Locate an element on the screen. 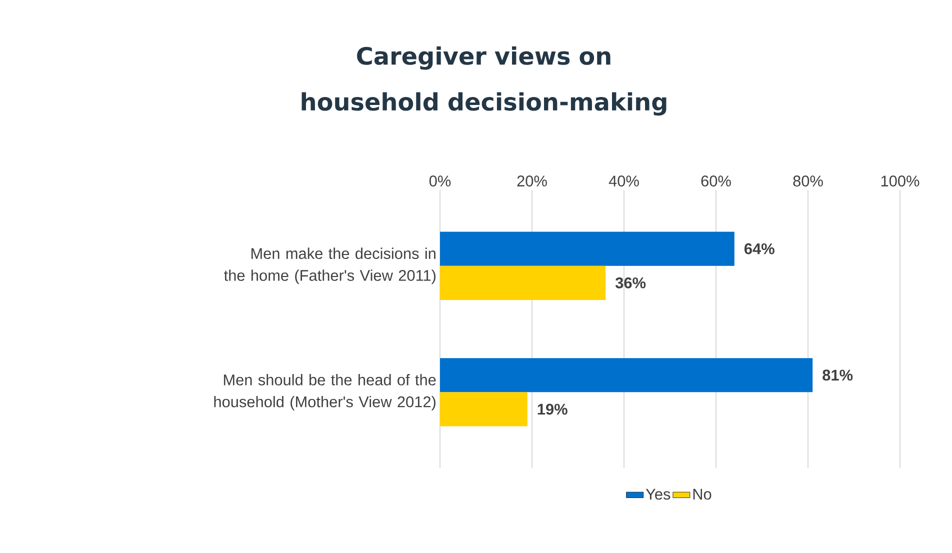 This screenshot has height=553, width=952. x-tick-label: 80% is located at coordinates (808, 181).